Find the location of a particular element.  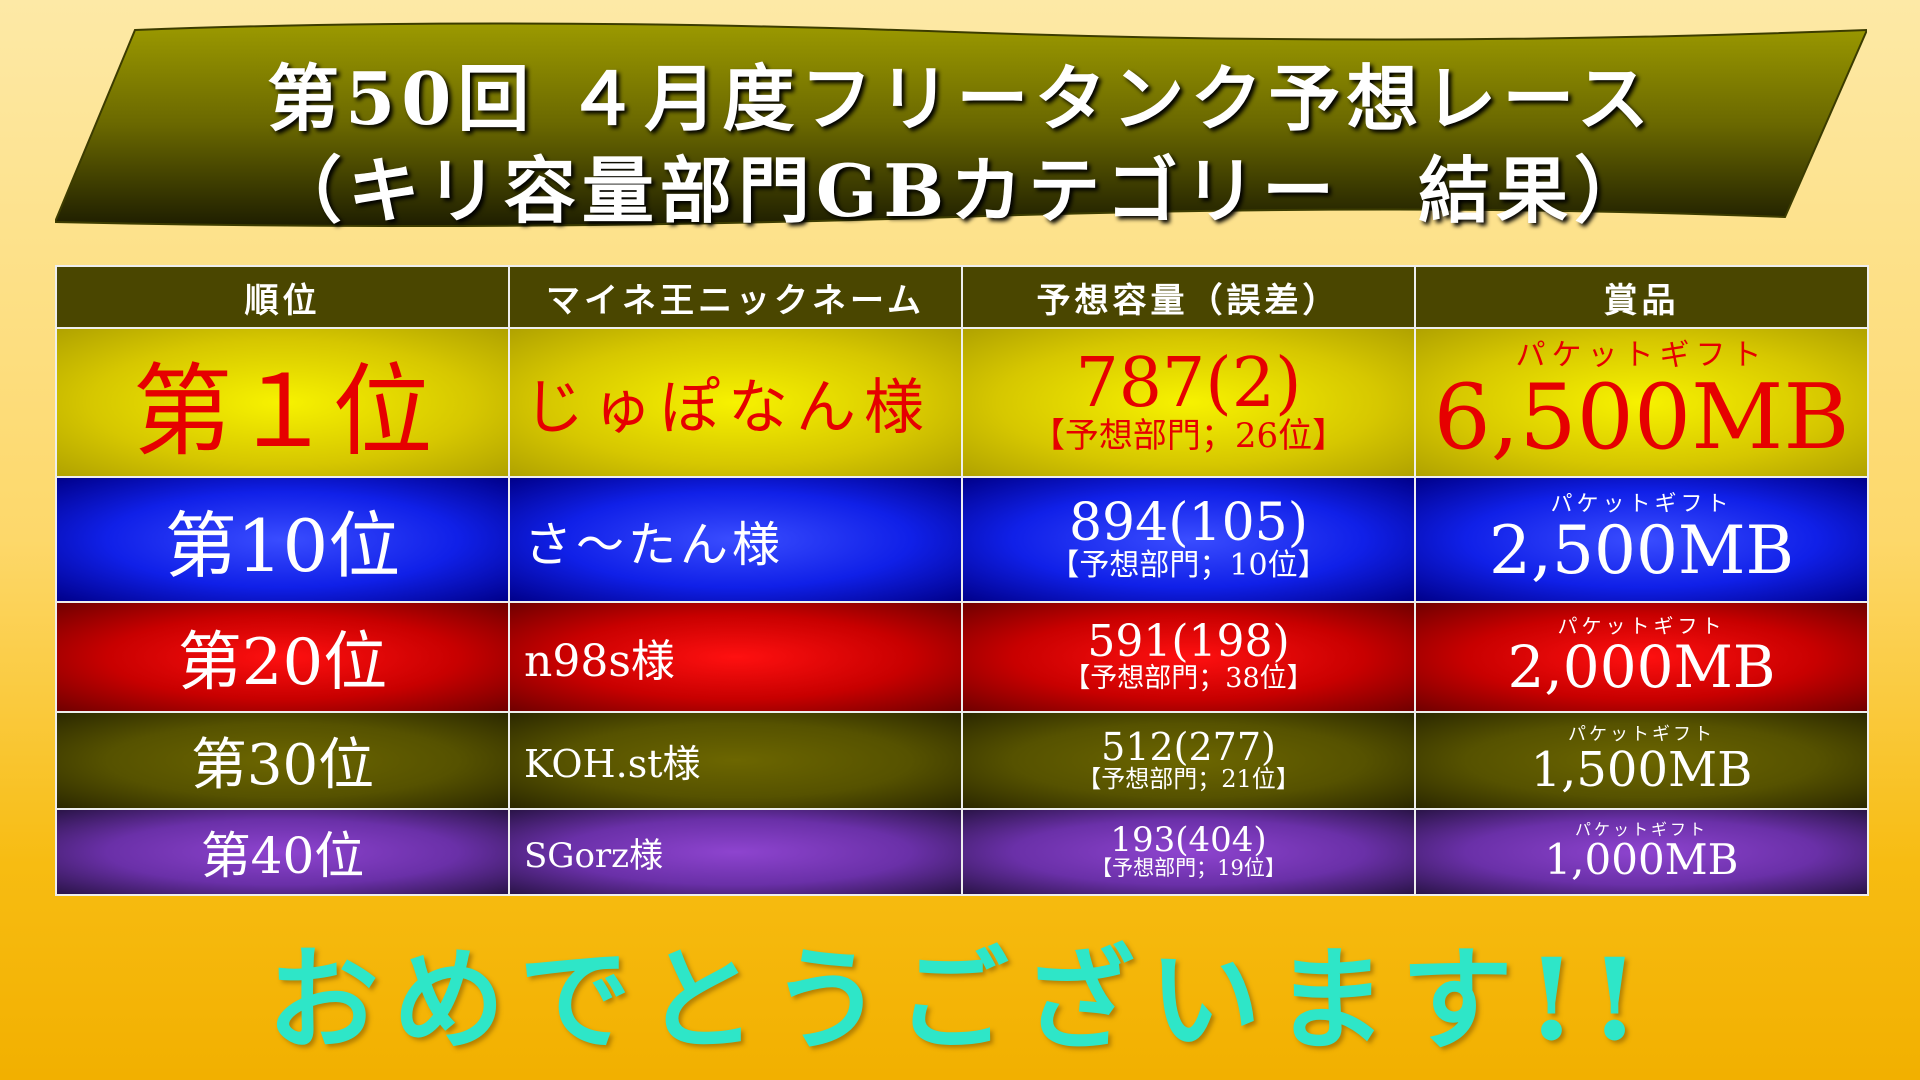

rank: 第40位 is located at coordinates (282, 856).